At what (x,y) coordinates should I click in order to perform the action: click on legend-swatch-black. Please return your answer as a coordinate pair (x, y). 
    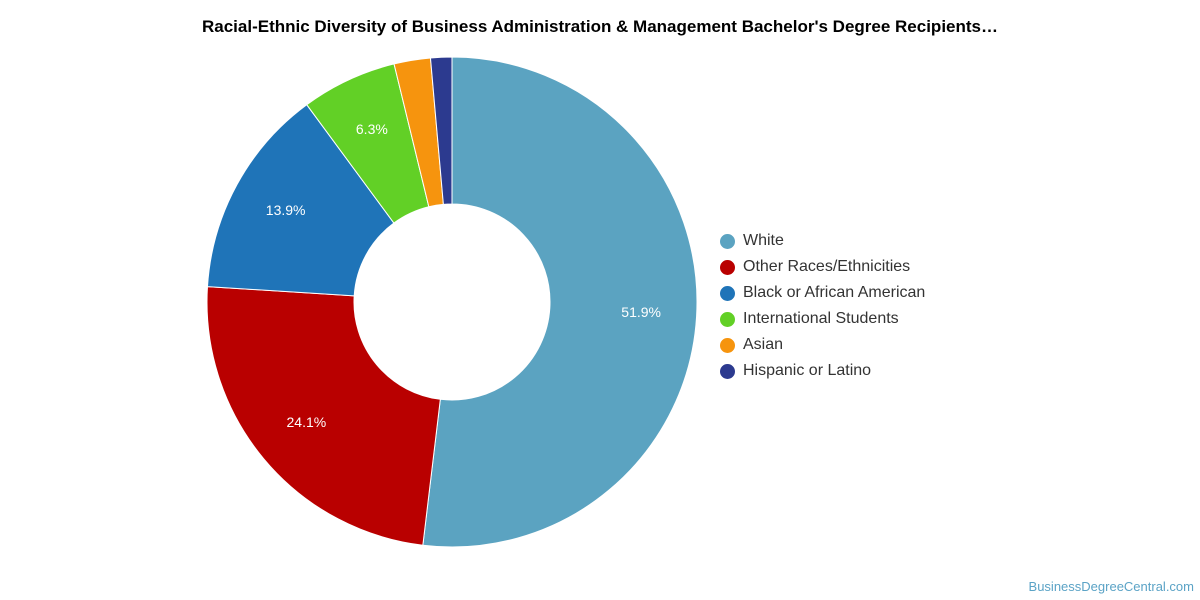
    Looking at the image, I should click on (727, 293).